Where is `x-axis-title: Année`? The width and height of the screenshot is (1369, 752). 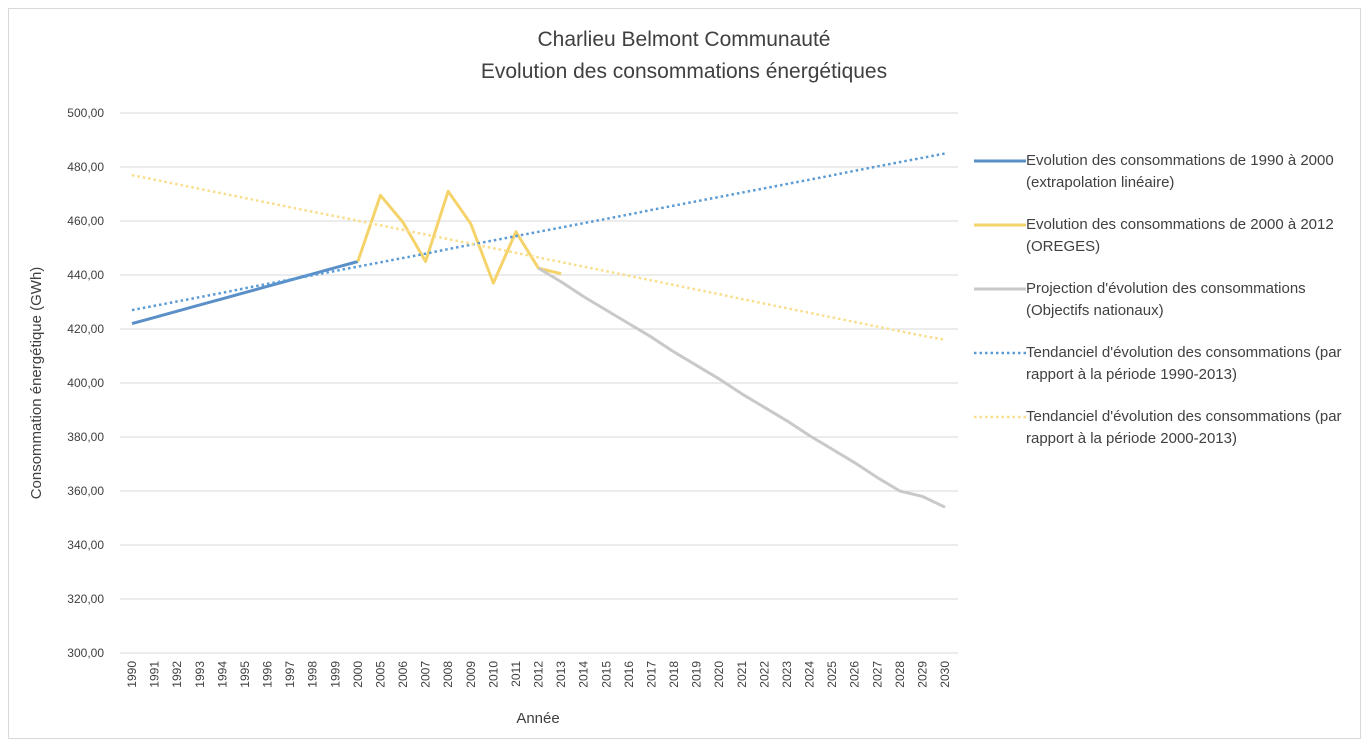 x-axis-title: Année is located at coordinates (537, 718).